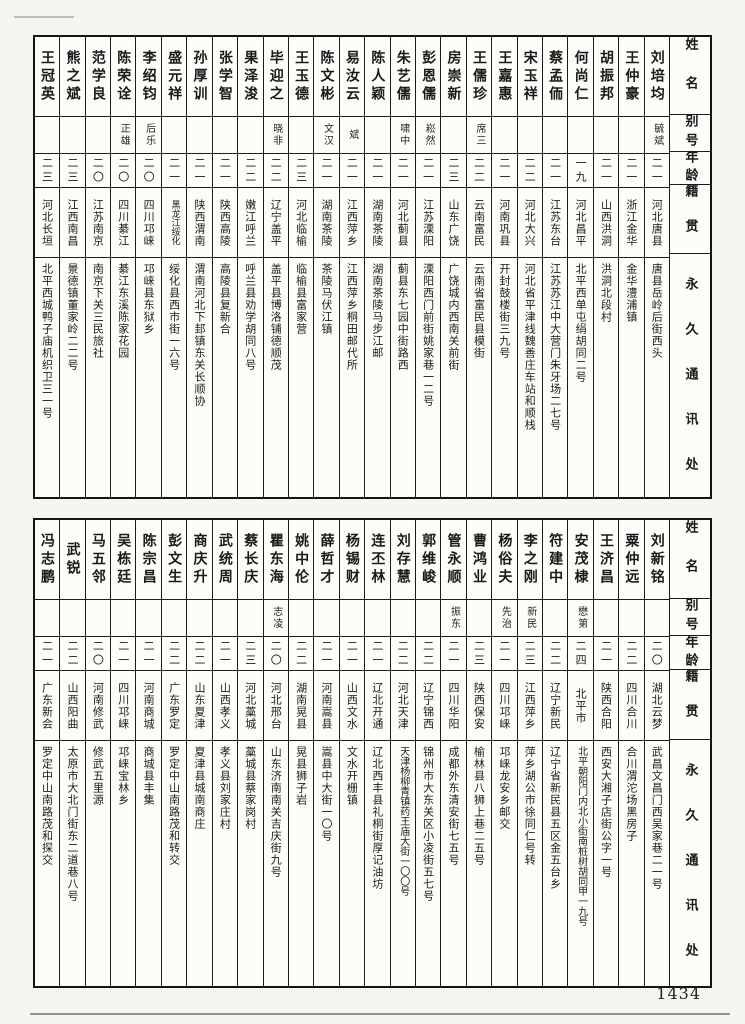 This screenshot has height=1024, width=745. Describe the element at coordinates (276, 377) in the screenshot. I see `address-cell: 盖平县博洛铺德顺茂` at that location.